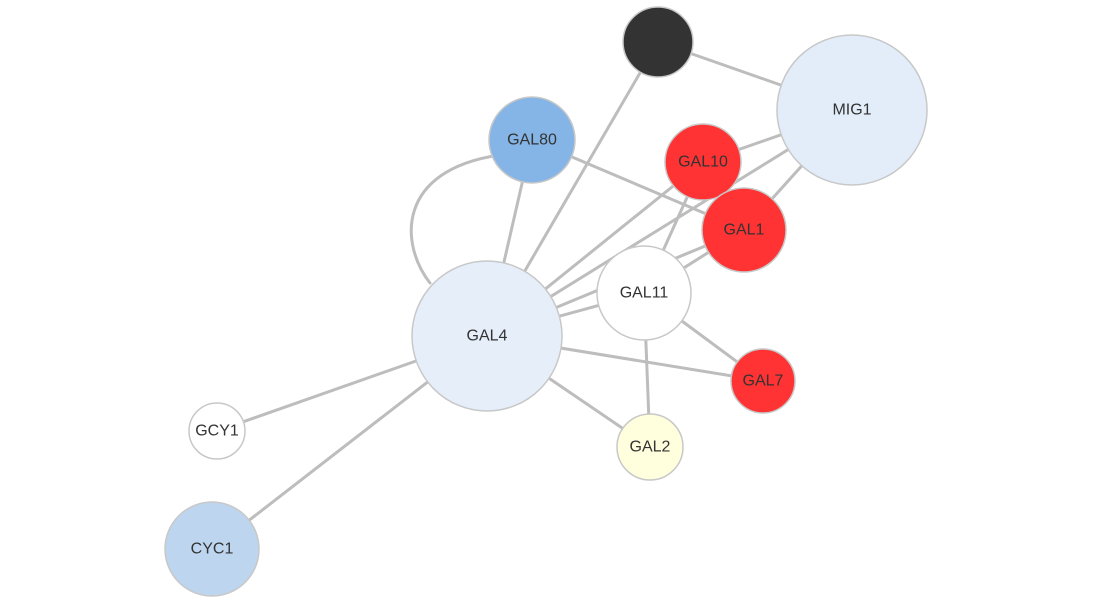  I want to click on node-gal11: GAL11, so click(644, 293).